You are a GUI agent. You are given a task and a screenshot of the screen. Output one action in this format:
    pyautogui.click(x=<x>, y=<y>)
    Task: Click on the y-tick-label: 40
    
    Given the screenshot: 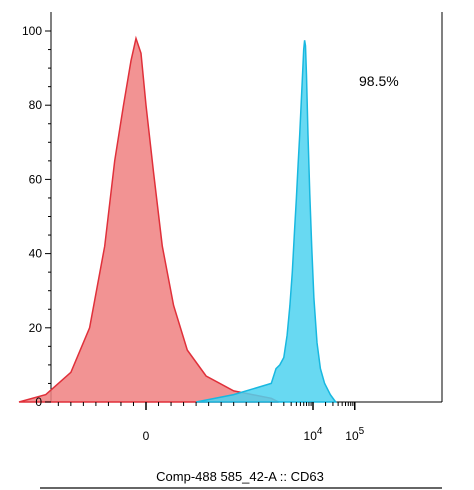 What is the action you would take?
    pyautogui.click(x=36, y=254)
    